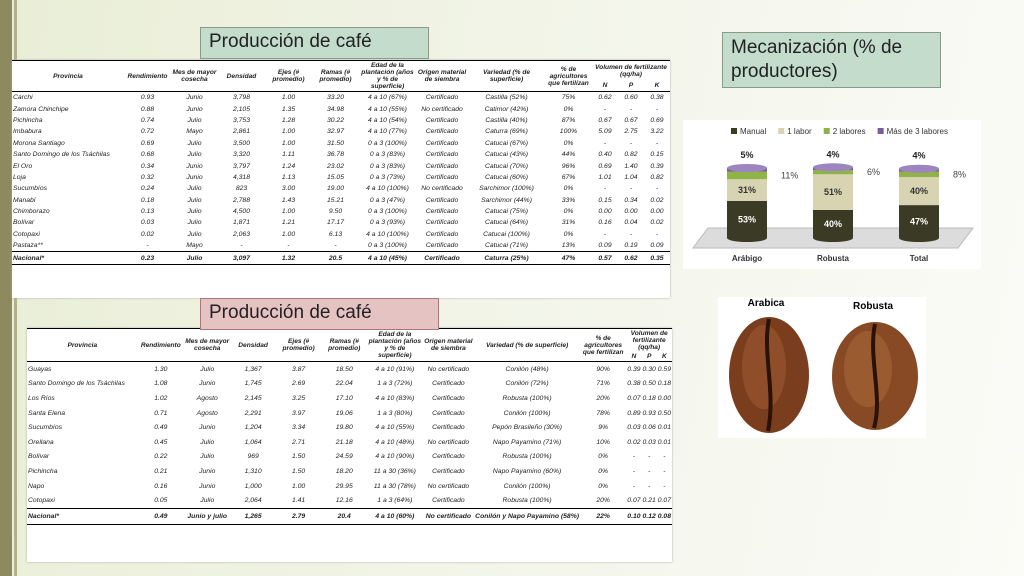 Image resolution: width=1024 pixels, height=576 pixels. I want to click on table-cell: 1.02, so click(161, 398).